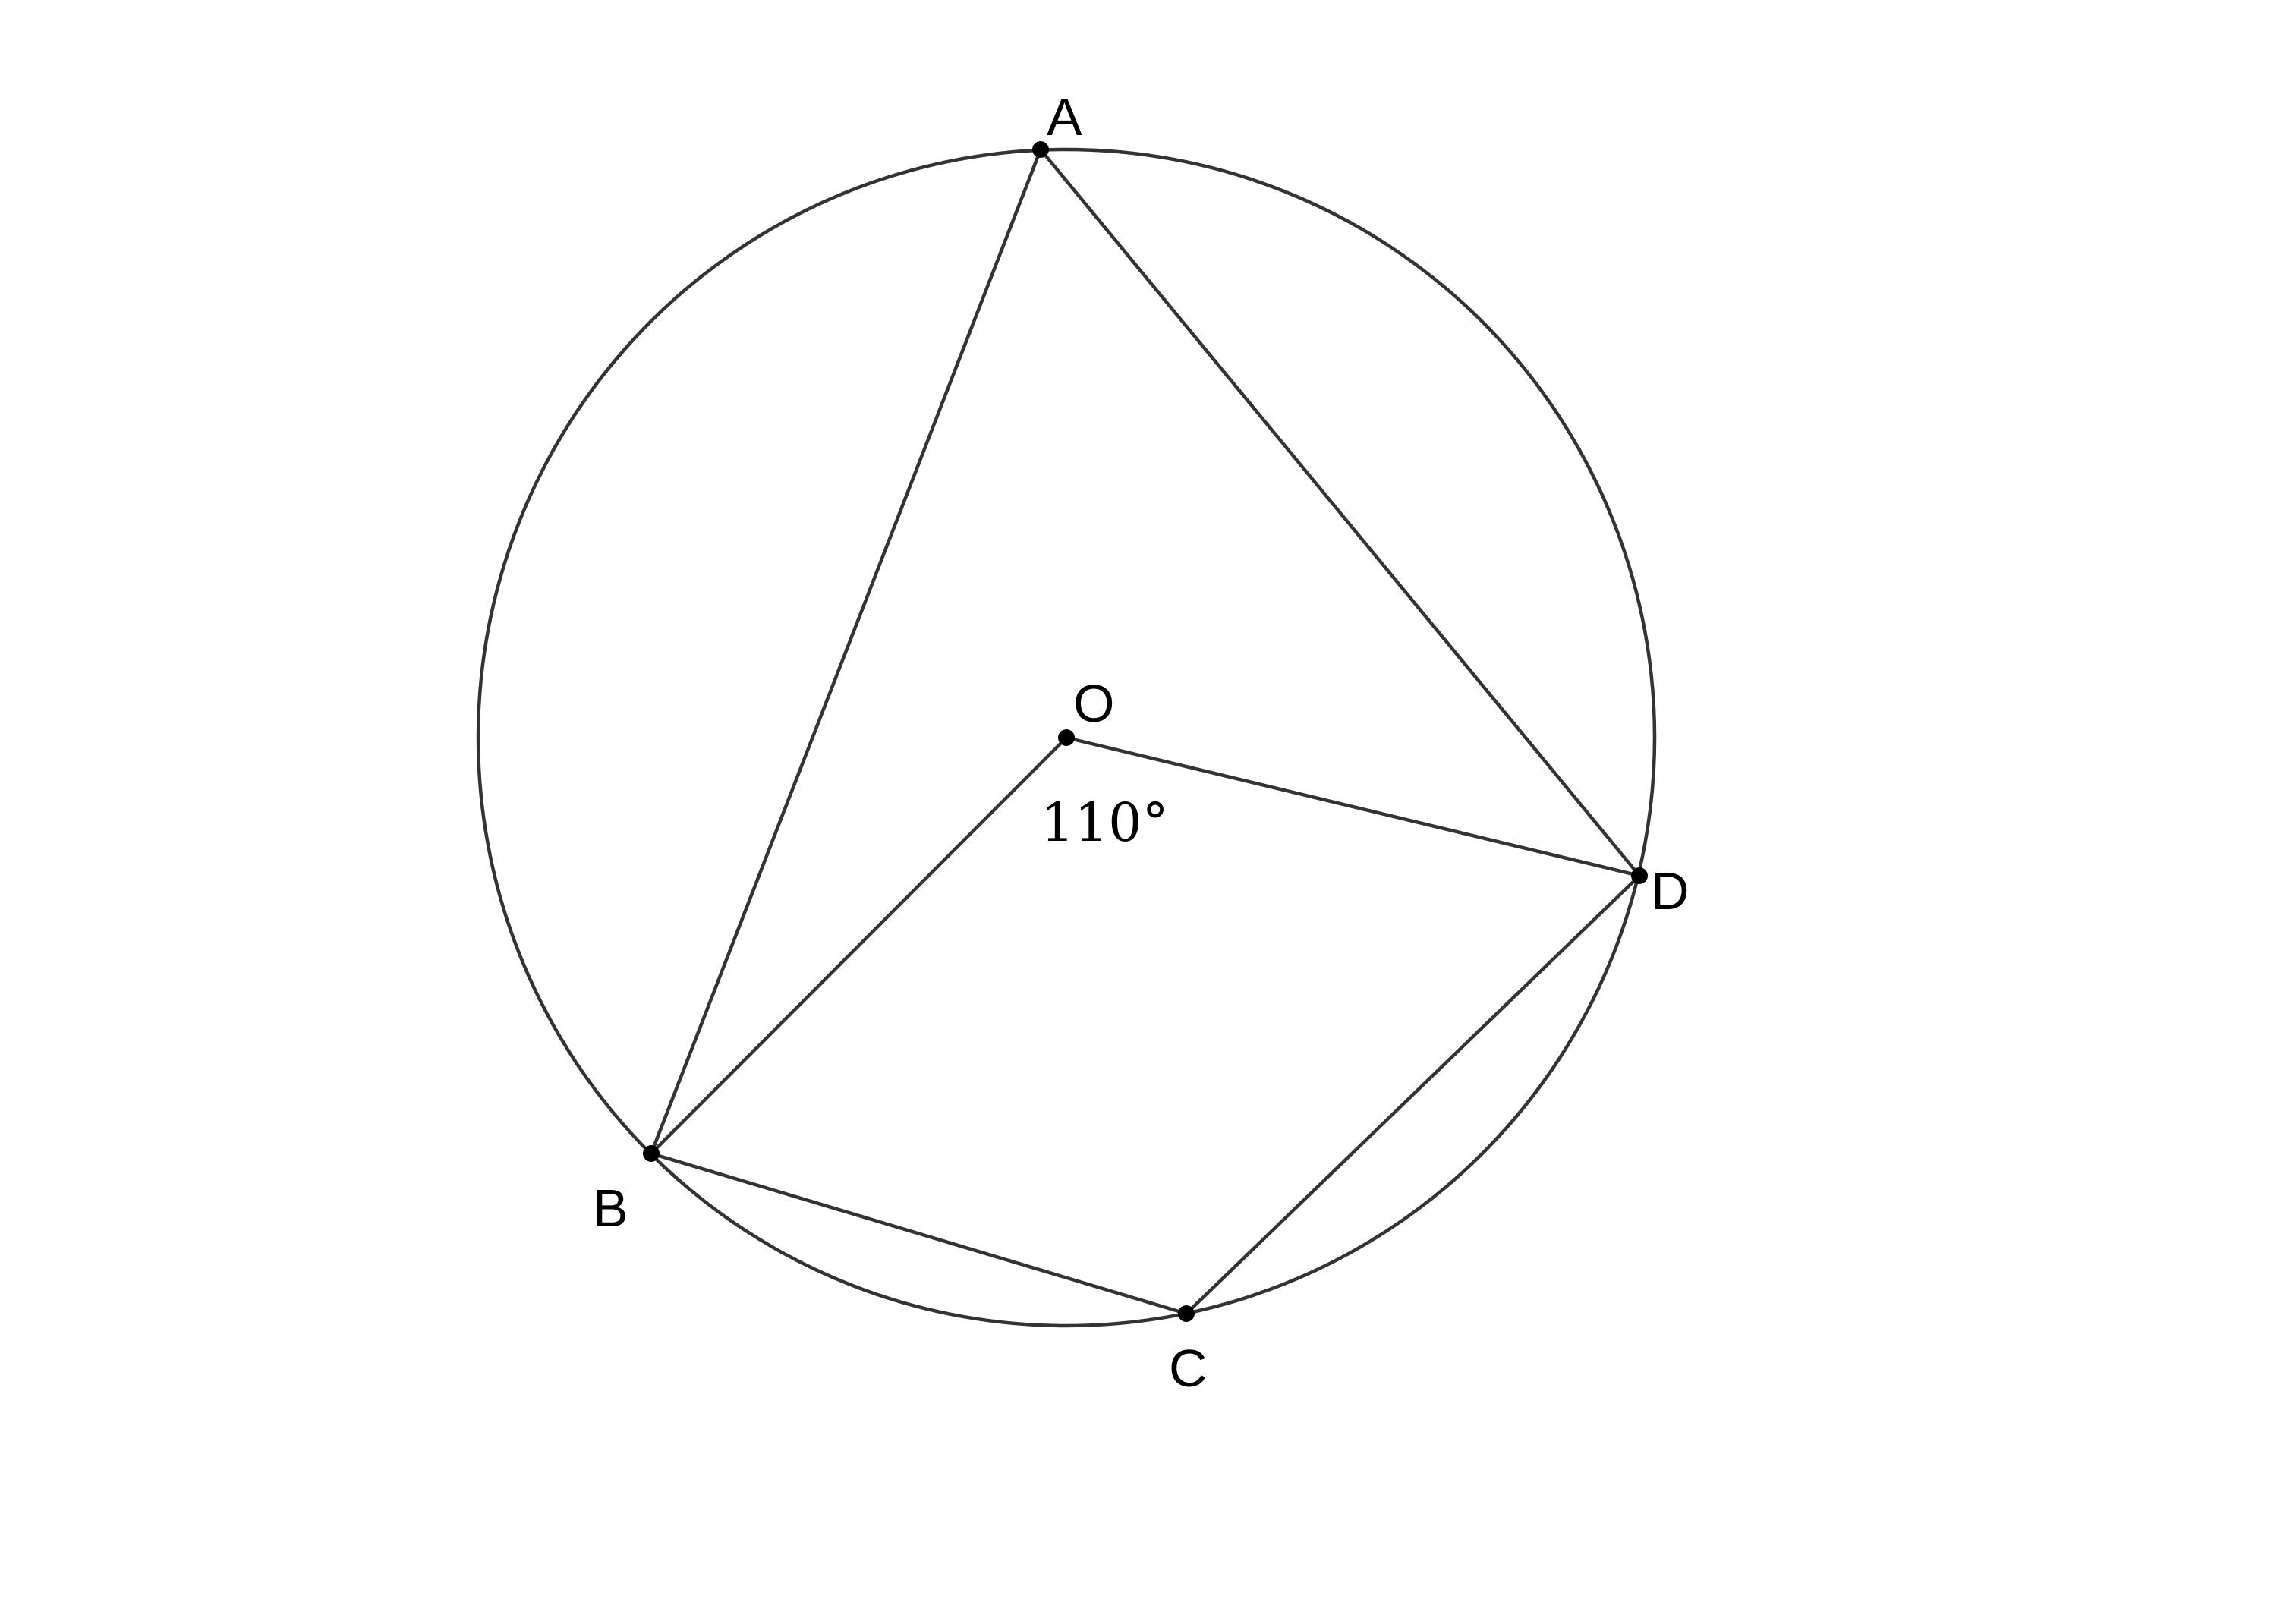 This screenshot has width=2277, height=1624. Describe the element at coordinates (1353, 806) in the screenshot. I see `segment-od` at that location.